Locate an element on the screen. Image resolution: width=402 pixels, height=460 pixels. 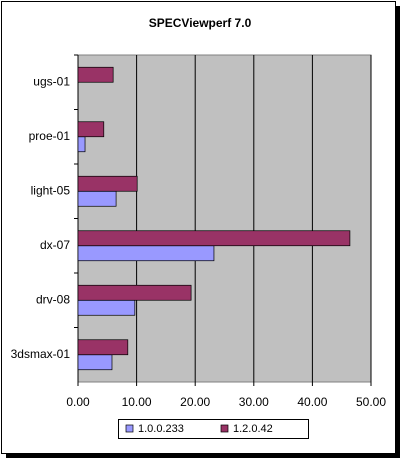
x-tick-label: 10.00 is located at coordinates (137, 402).